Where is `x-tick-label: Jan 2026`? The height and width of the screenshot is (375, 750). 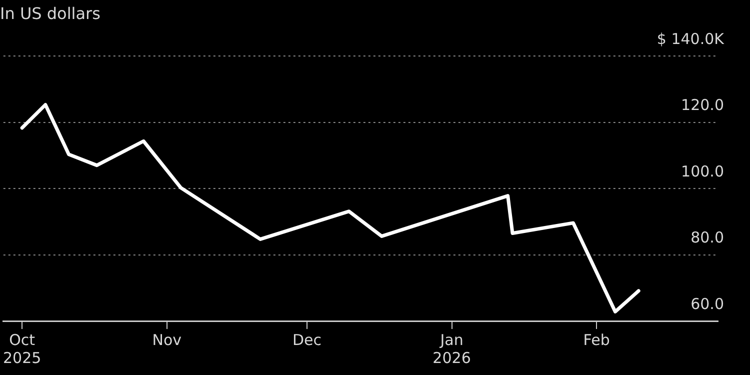
x-tick-label: Jan 2026 is located at coordinates (451, 348).